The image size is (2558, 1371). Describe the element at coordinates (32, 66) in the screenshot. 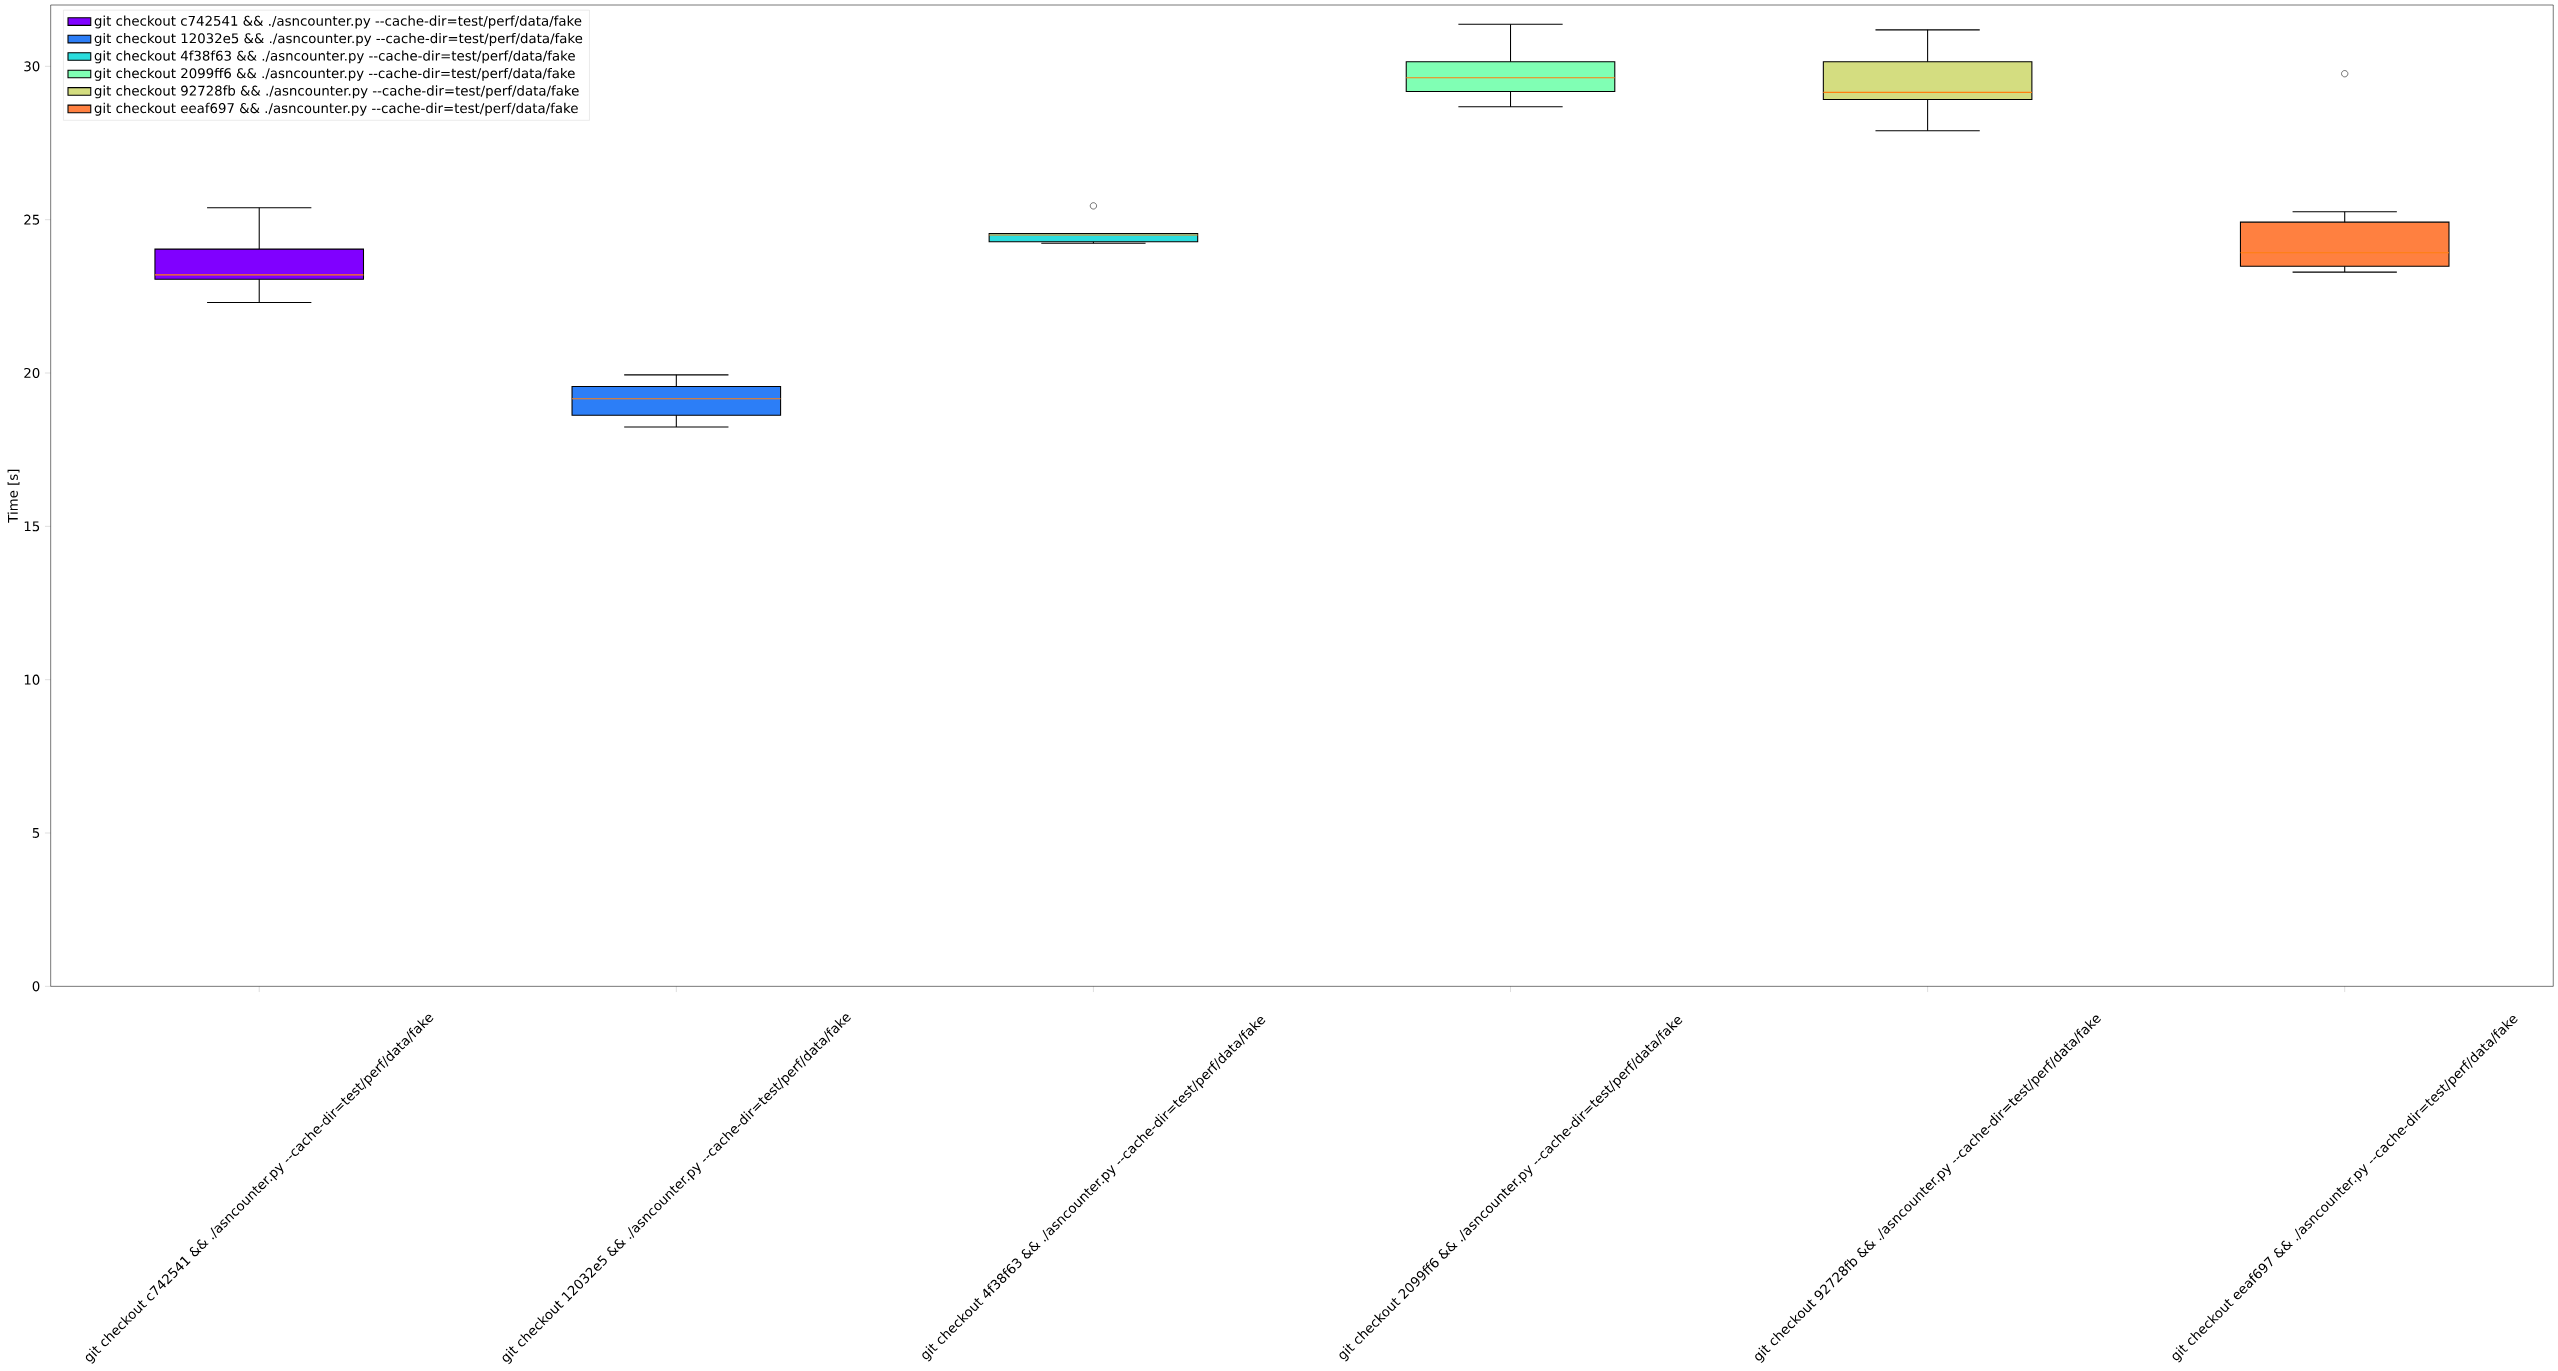

I see `y-tick-label: 30` at that location.